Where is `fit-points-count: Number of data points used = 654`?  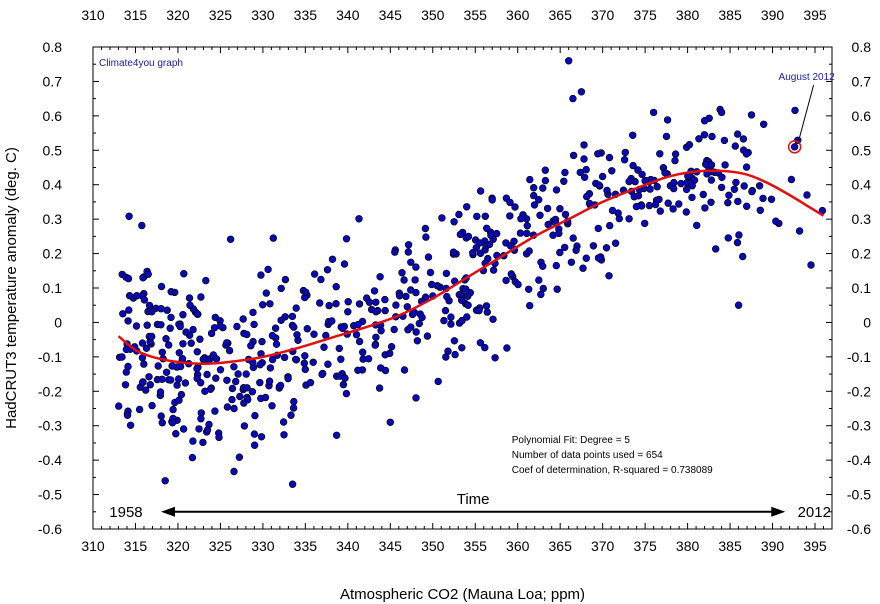 fit-points-count: Number of data points used = 654 is located at coordinates (587, 455).